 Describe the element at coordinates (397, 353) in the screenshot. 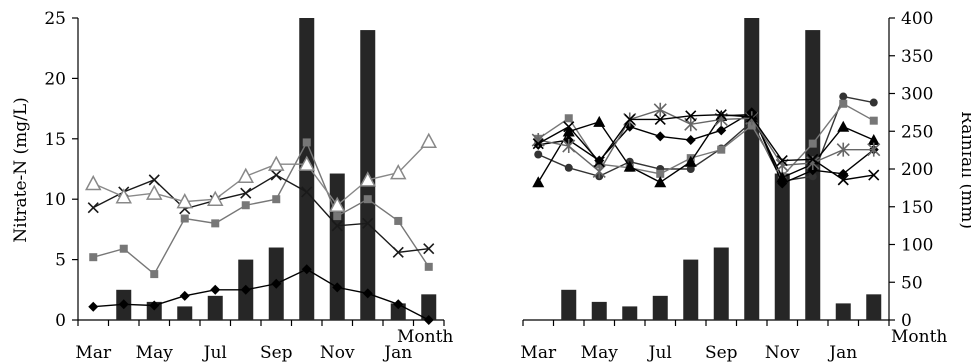

I see `x-tick-label: Jan` at that location.